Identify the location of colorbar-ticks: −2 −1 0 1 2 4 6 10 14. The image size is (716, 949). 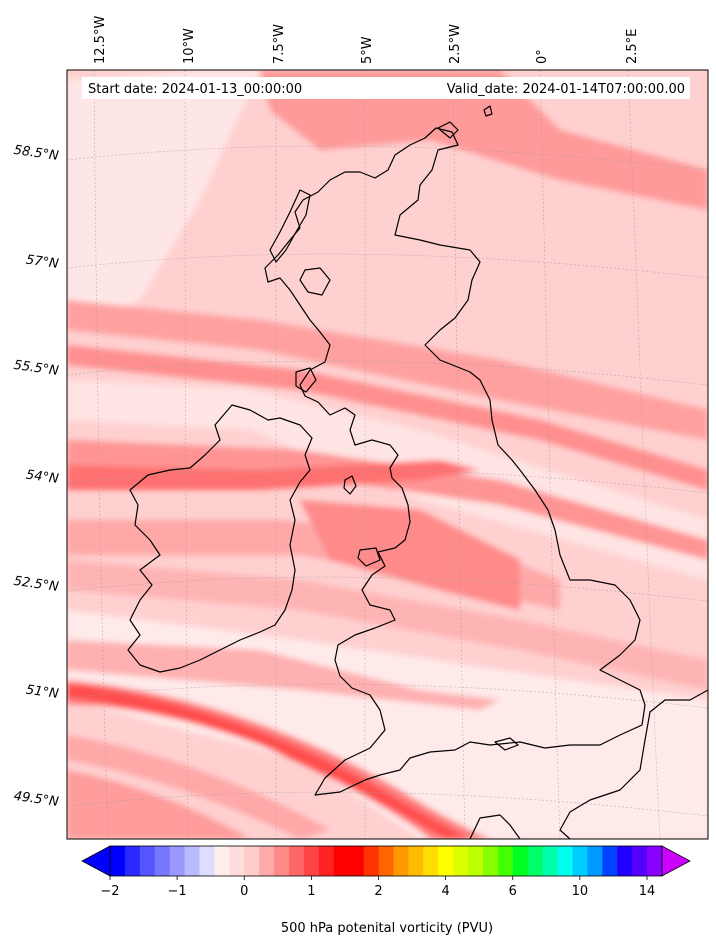
(377, 887).